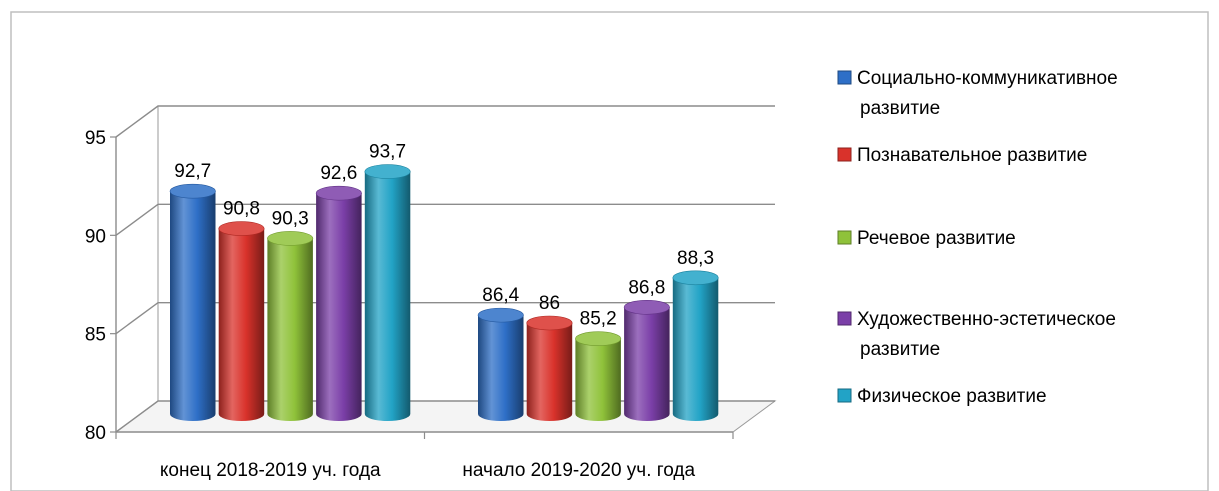 The width and height of the screenshot is (1219, 491). What do you see at coordinates (986, 319) in the screenshot?
I see `legend-label: Художественно-эстетическое` at bounding box center [986, 319].